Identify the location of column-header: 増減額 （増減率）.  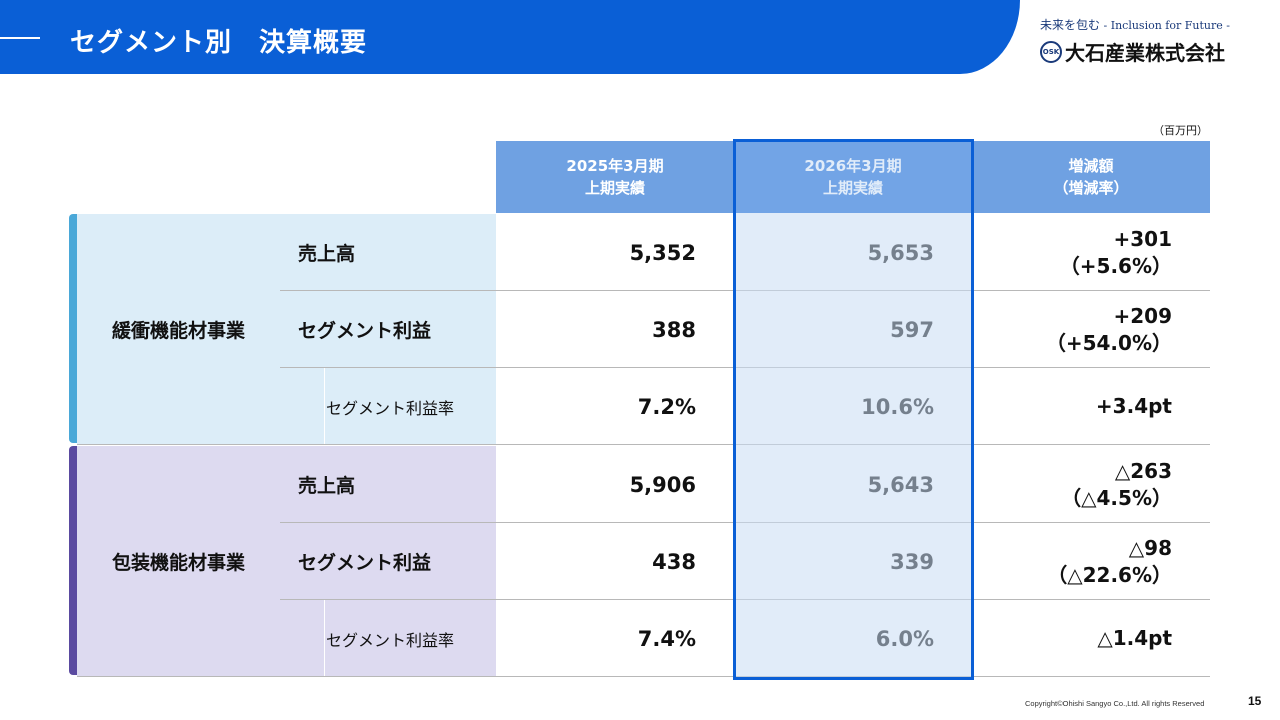
(1091, 177).